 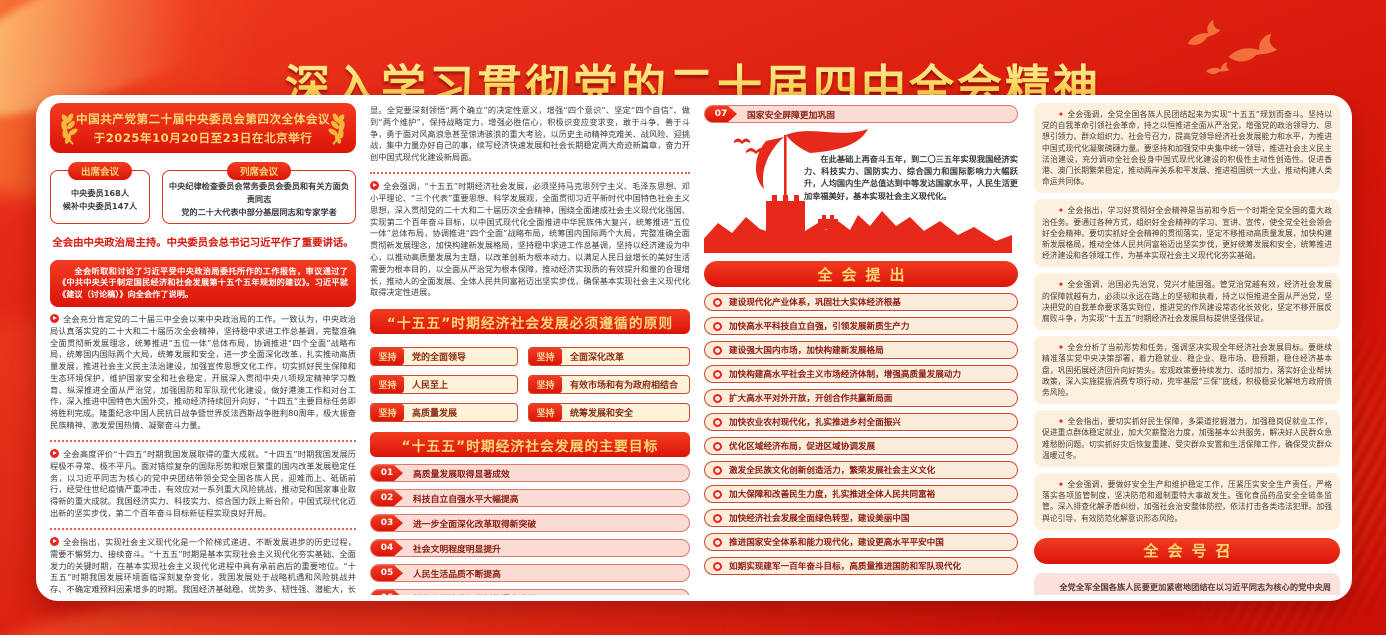 I want to click on attend-label: 出席会议, so click(x=100, y=171).